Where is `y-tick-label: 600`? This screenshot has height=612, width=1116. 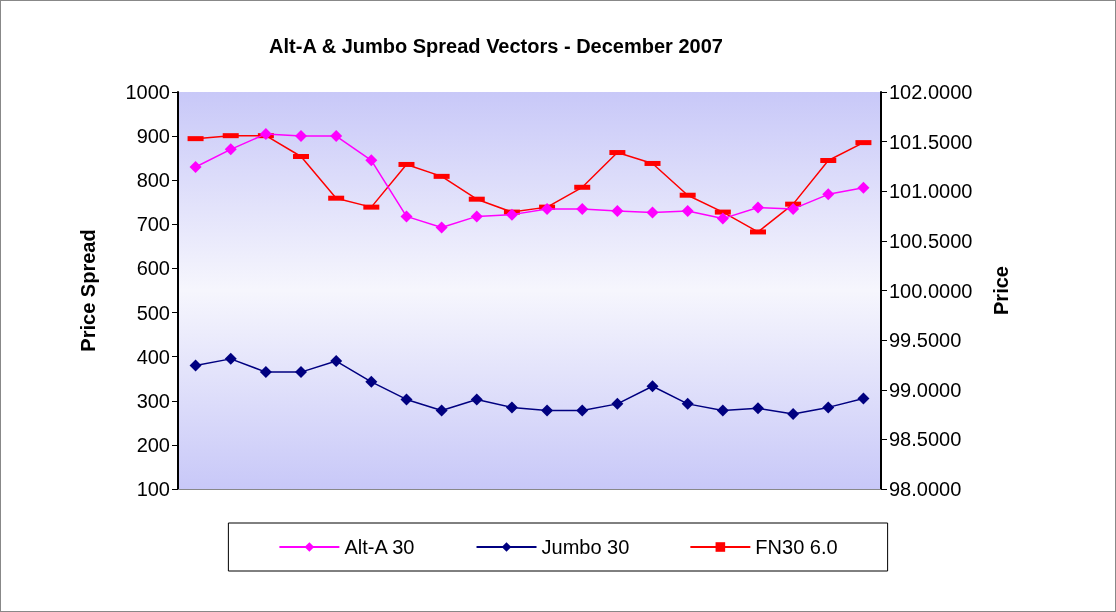 y-tick-label: 600 is located at coordinates (153, 268).